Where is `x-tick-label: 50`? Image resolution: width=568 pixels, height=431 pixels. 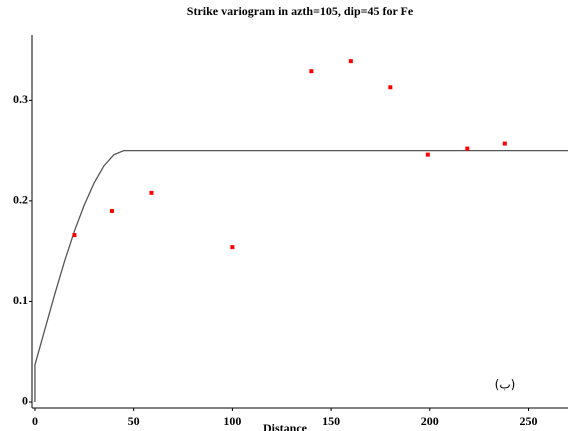
x-tick-label: 50 is located at coordinates (134, 421).